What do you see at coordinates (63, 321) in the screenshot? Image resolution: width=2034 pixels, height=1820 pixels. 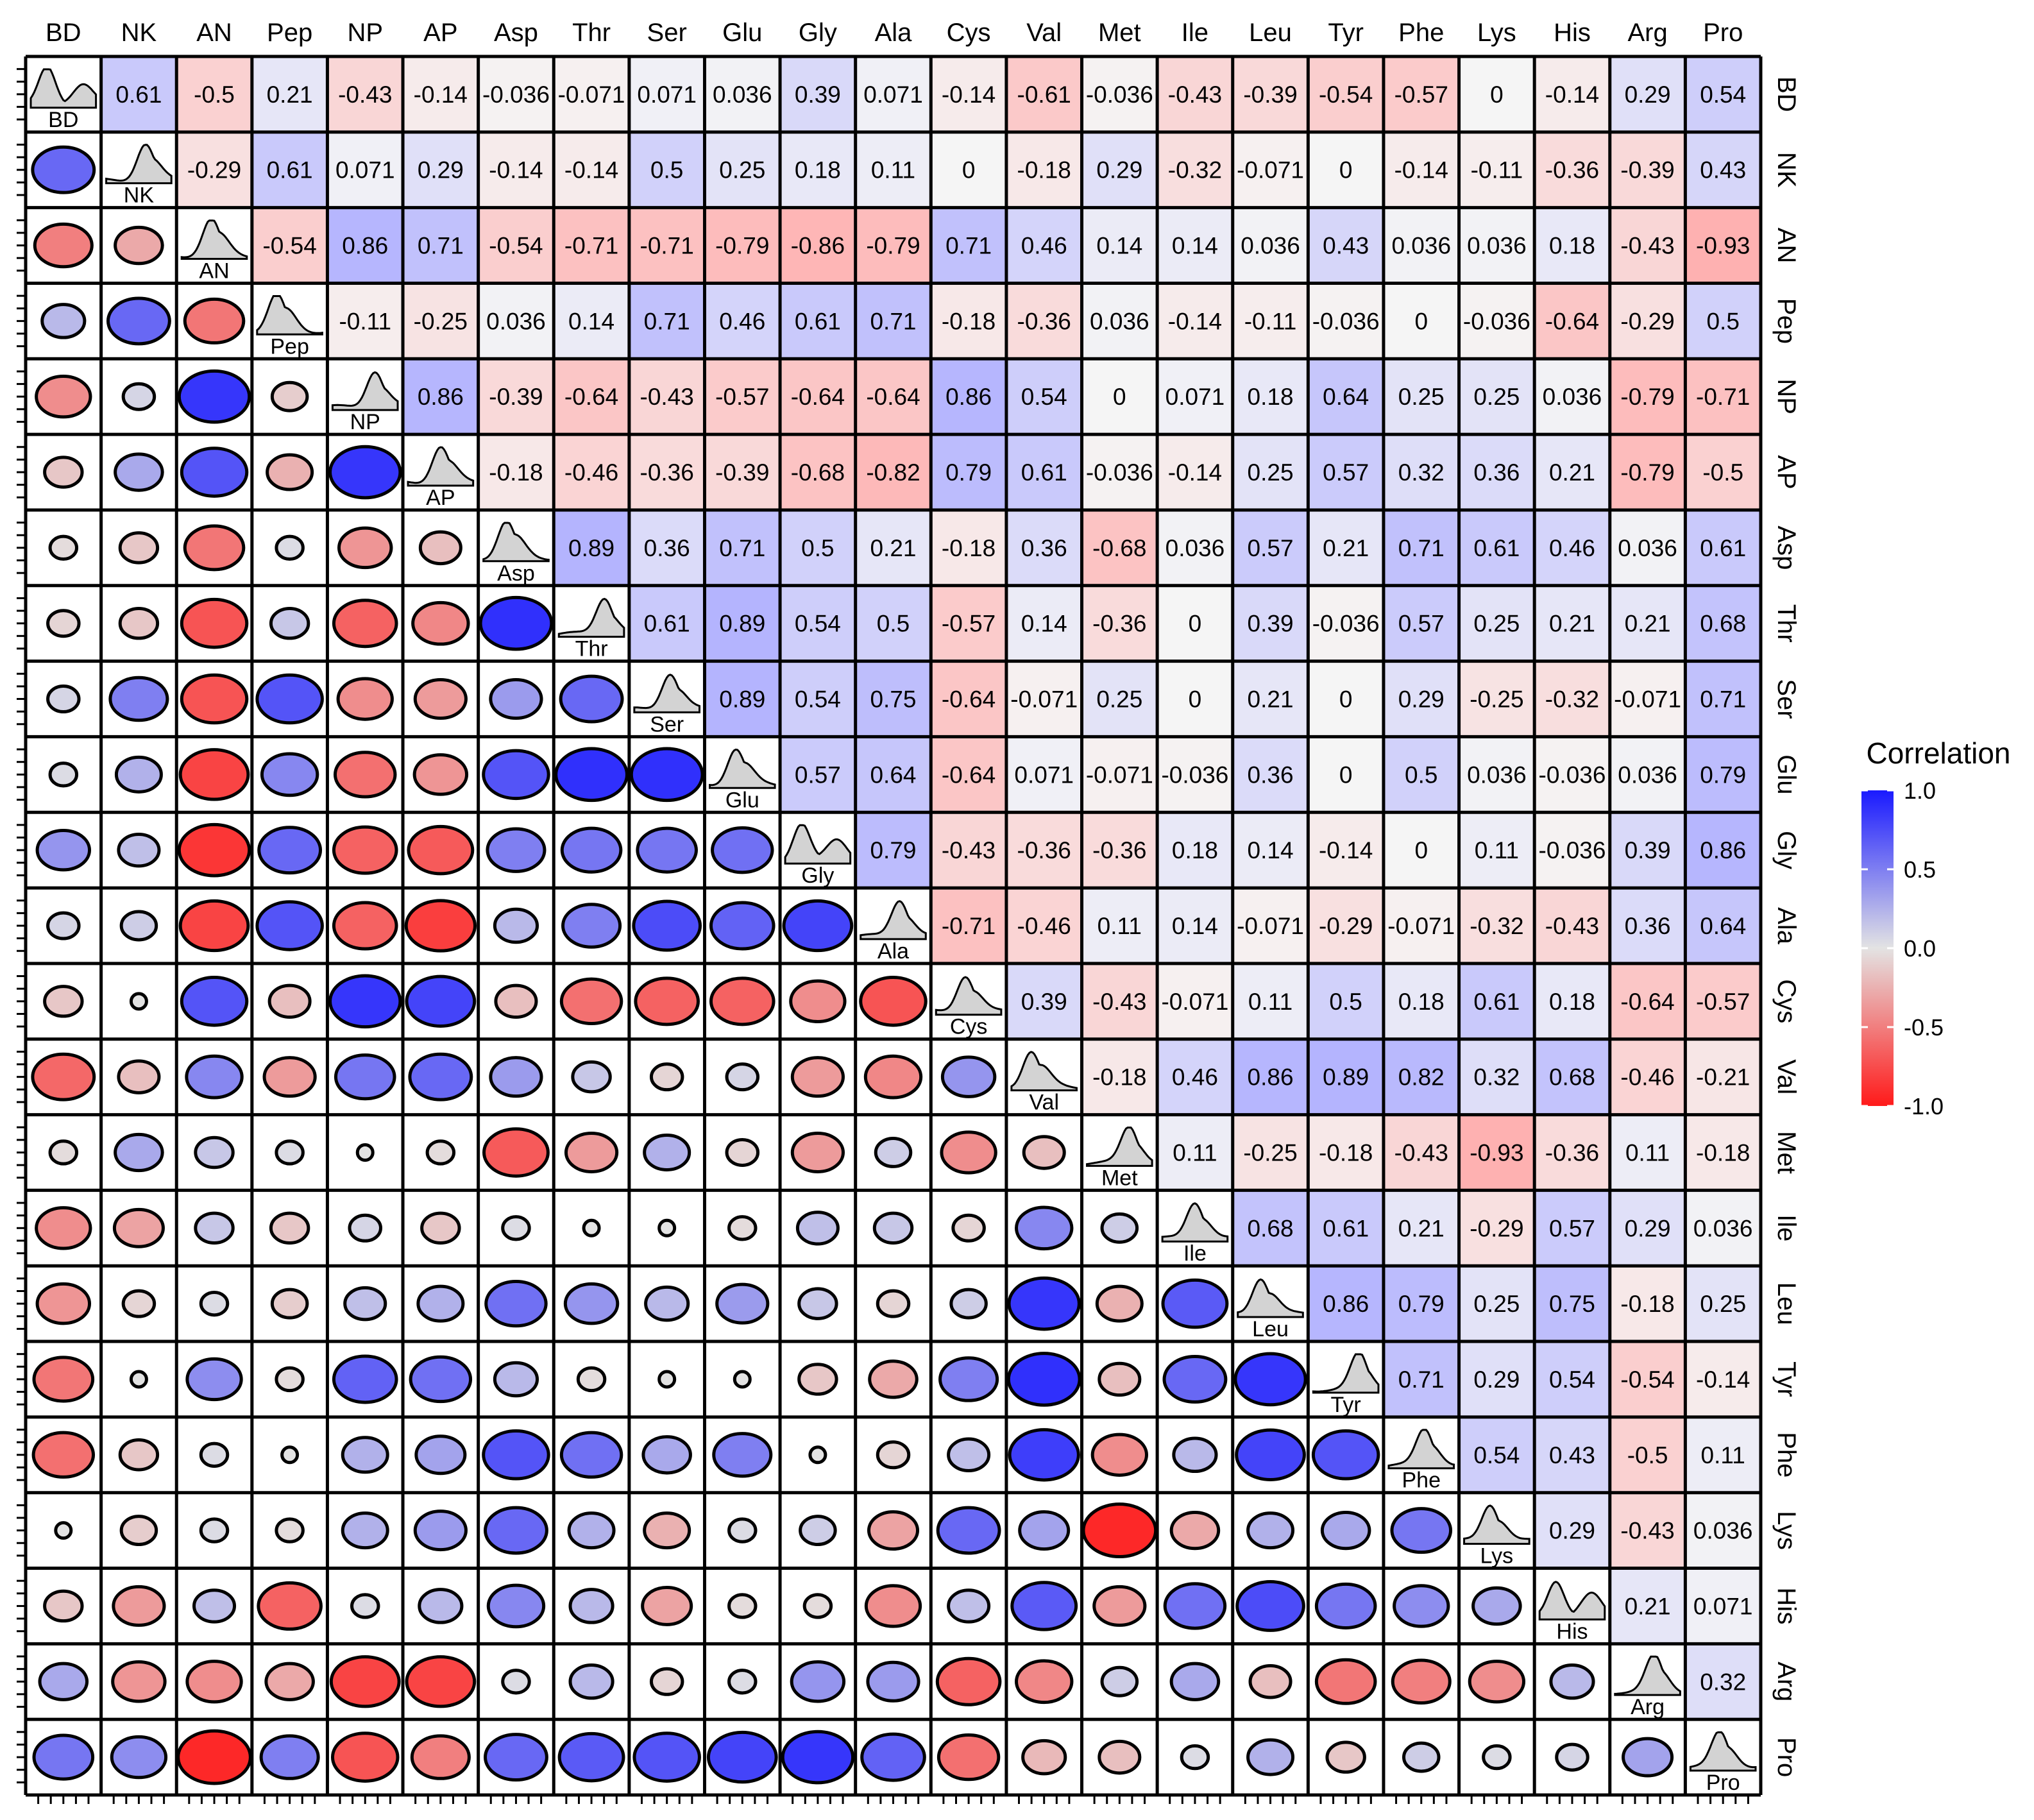 I see `corr-ellipse-pep-bd` at bounding box center [63, 321].